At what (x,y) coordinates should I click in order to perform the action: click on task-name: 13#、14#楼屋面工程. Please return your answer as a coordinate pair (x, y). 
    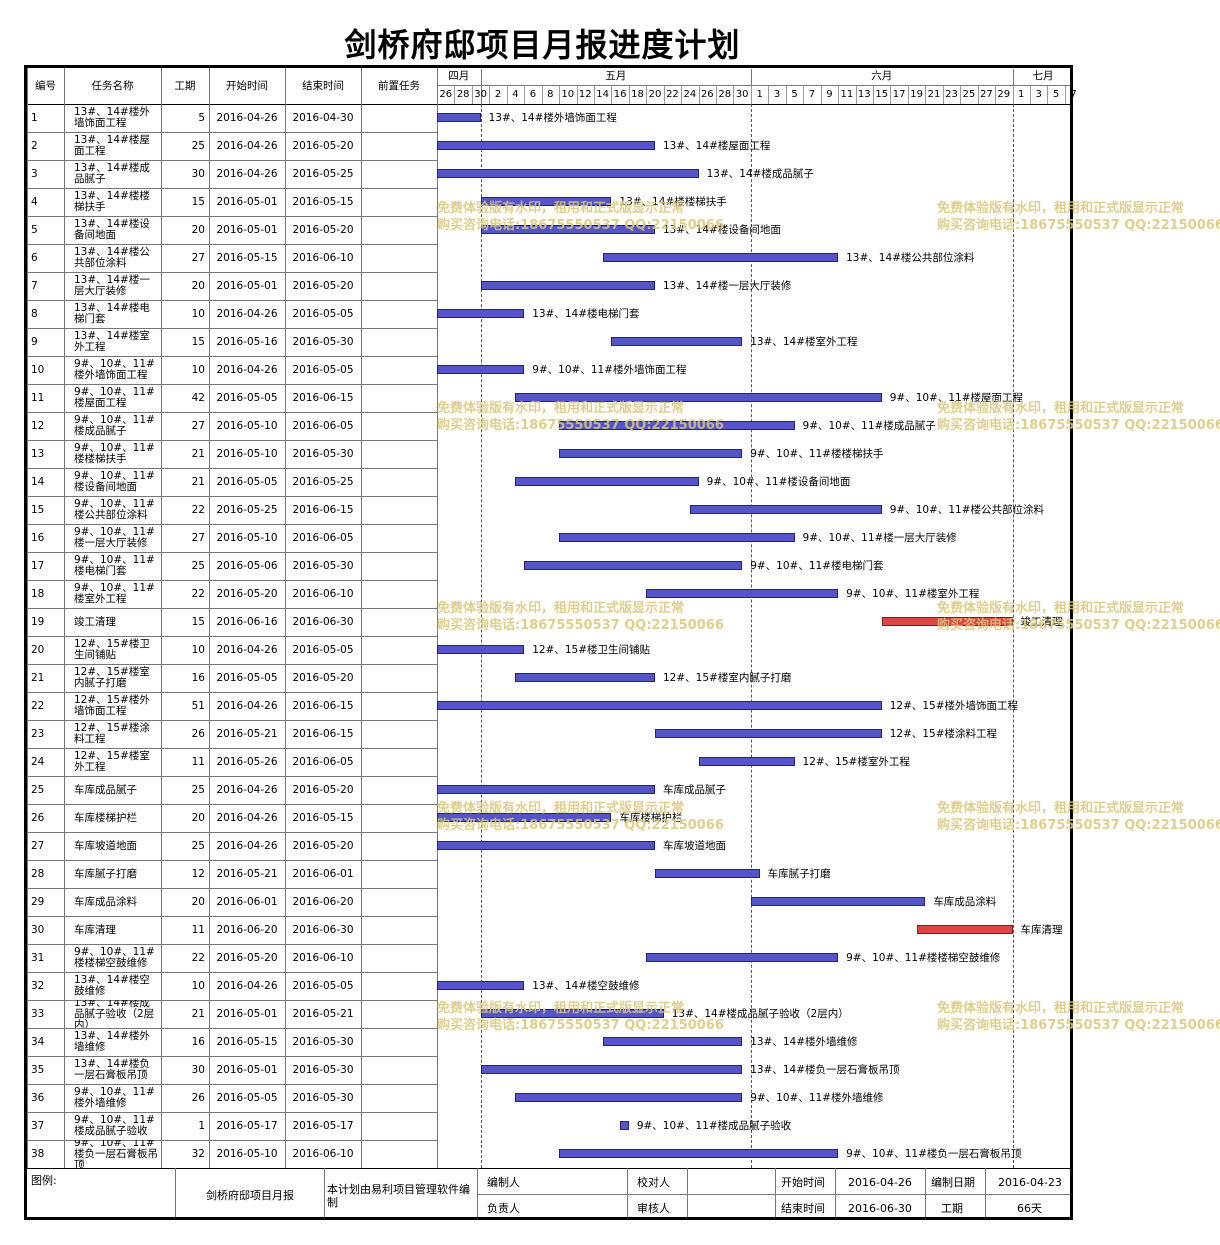
    Looking at the image, I should click on (112, 145).